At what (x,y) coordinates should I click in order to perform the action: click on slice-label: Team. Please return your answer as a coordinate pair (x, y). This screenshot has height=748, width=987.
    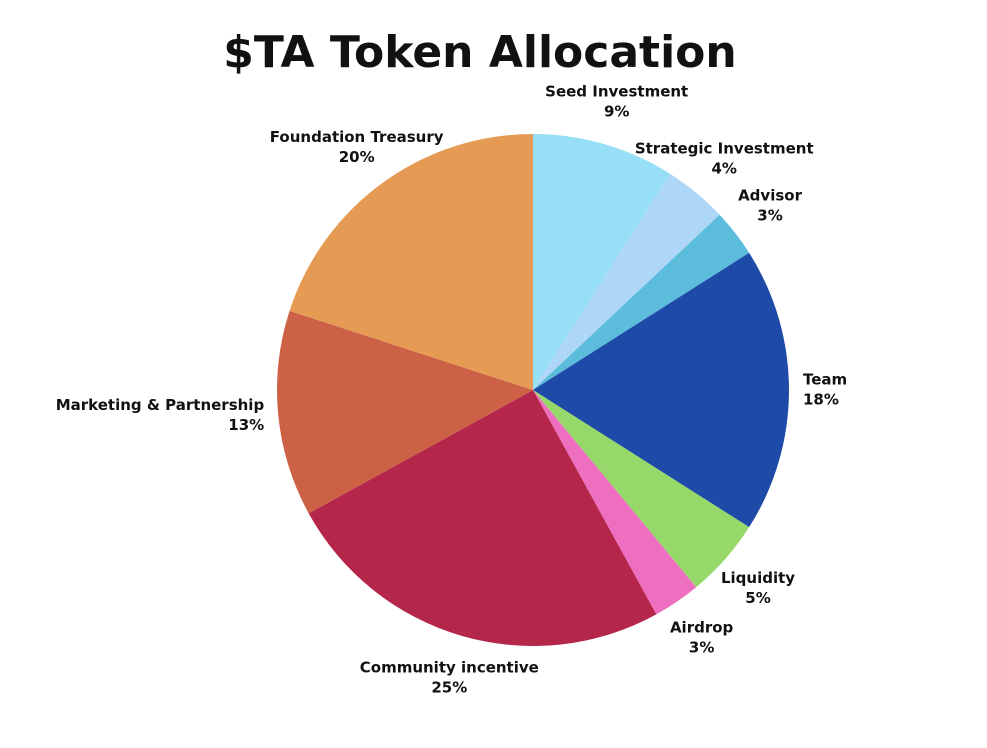
    Looking at the image, I should click on (825, 380).